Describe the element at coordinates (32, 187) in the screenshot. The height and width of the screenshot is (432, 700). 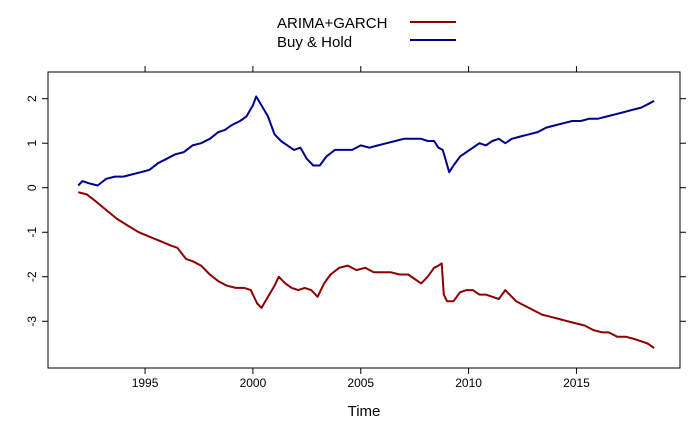
I see `y-tick-label-0: 0` at that location.